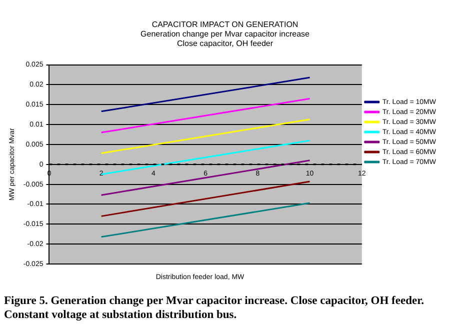  What do you see at coordinates (225, 39) in the screenshot?
I see `chart-subtitle: Generation change per Mvar capacitor increase Close capacitor, OH feeder` at bounding box center [225, 39].